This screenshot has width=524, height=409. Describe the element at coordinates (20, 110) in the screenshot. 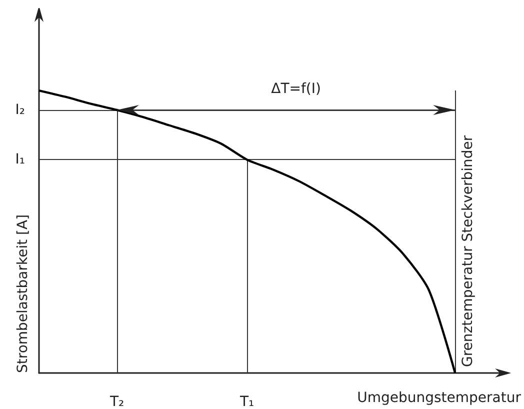

I see `ref-line-label: I₂` at that location.